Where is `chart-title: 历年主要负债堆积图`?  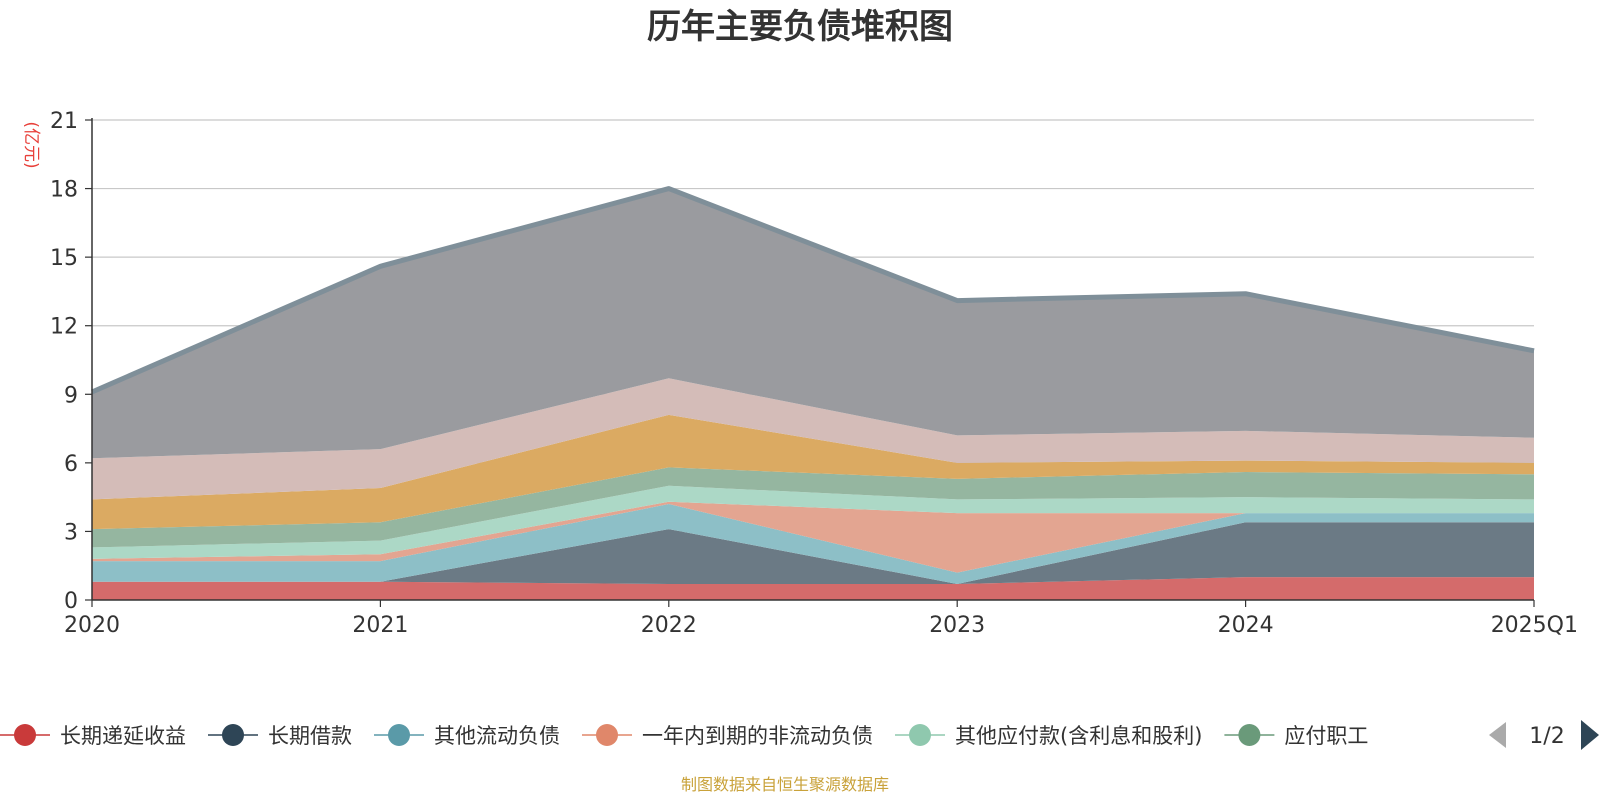
chart-title: 历年主要负债堆积图 is located at coordinates (800, 27).